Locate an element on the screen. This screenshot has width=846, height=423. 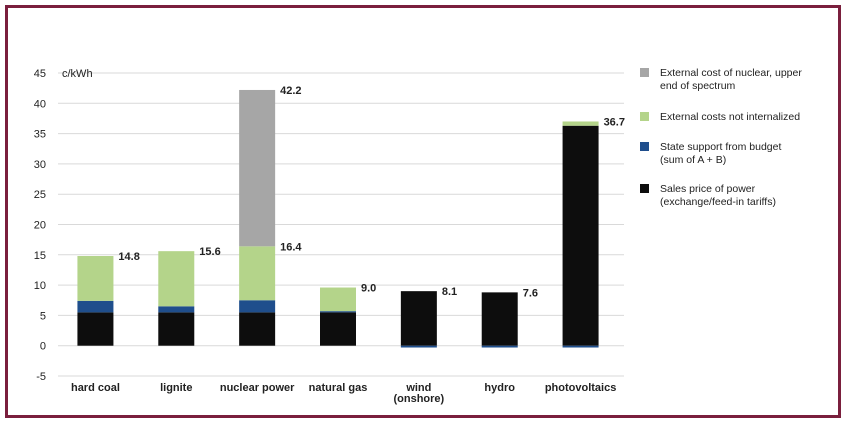
y-tick-label: 15 is located at coordinates (40, 256).